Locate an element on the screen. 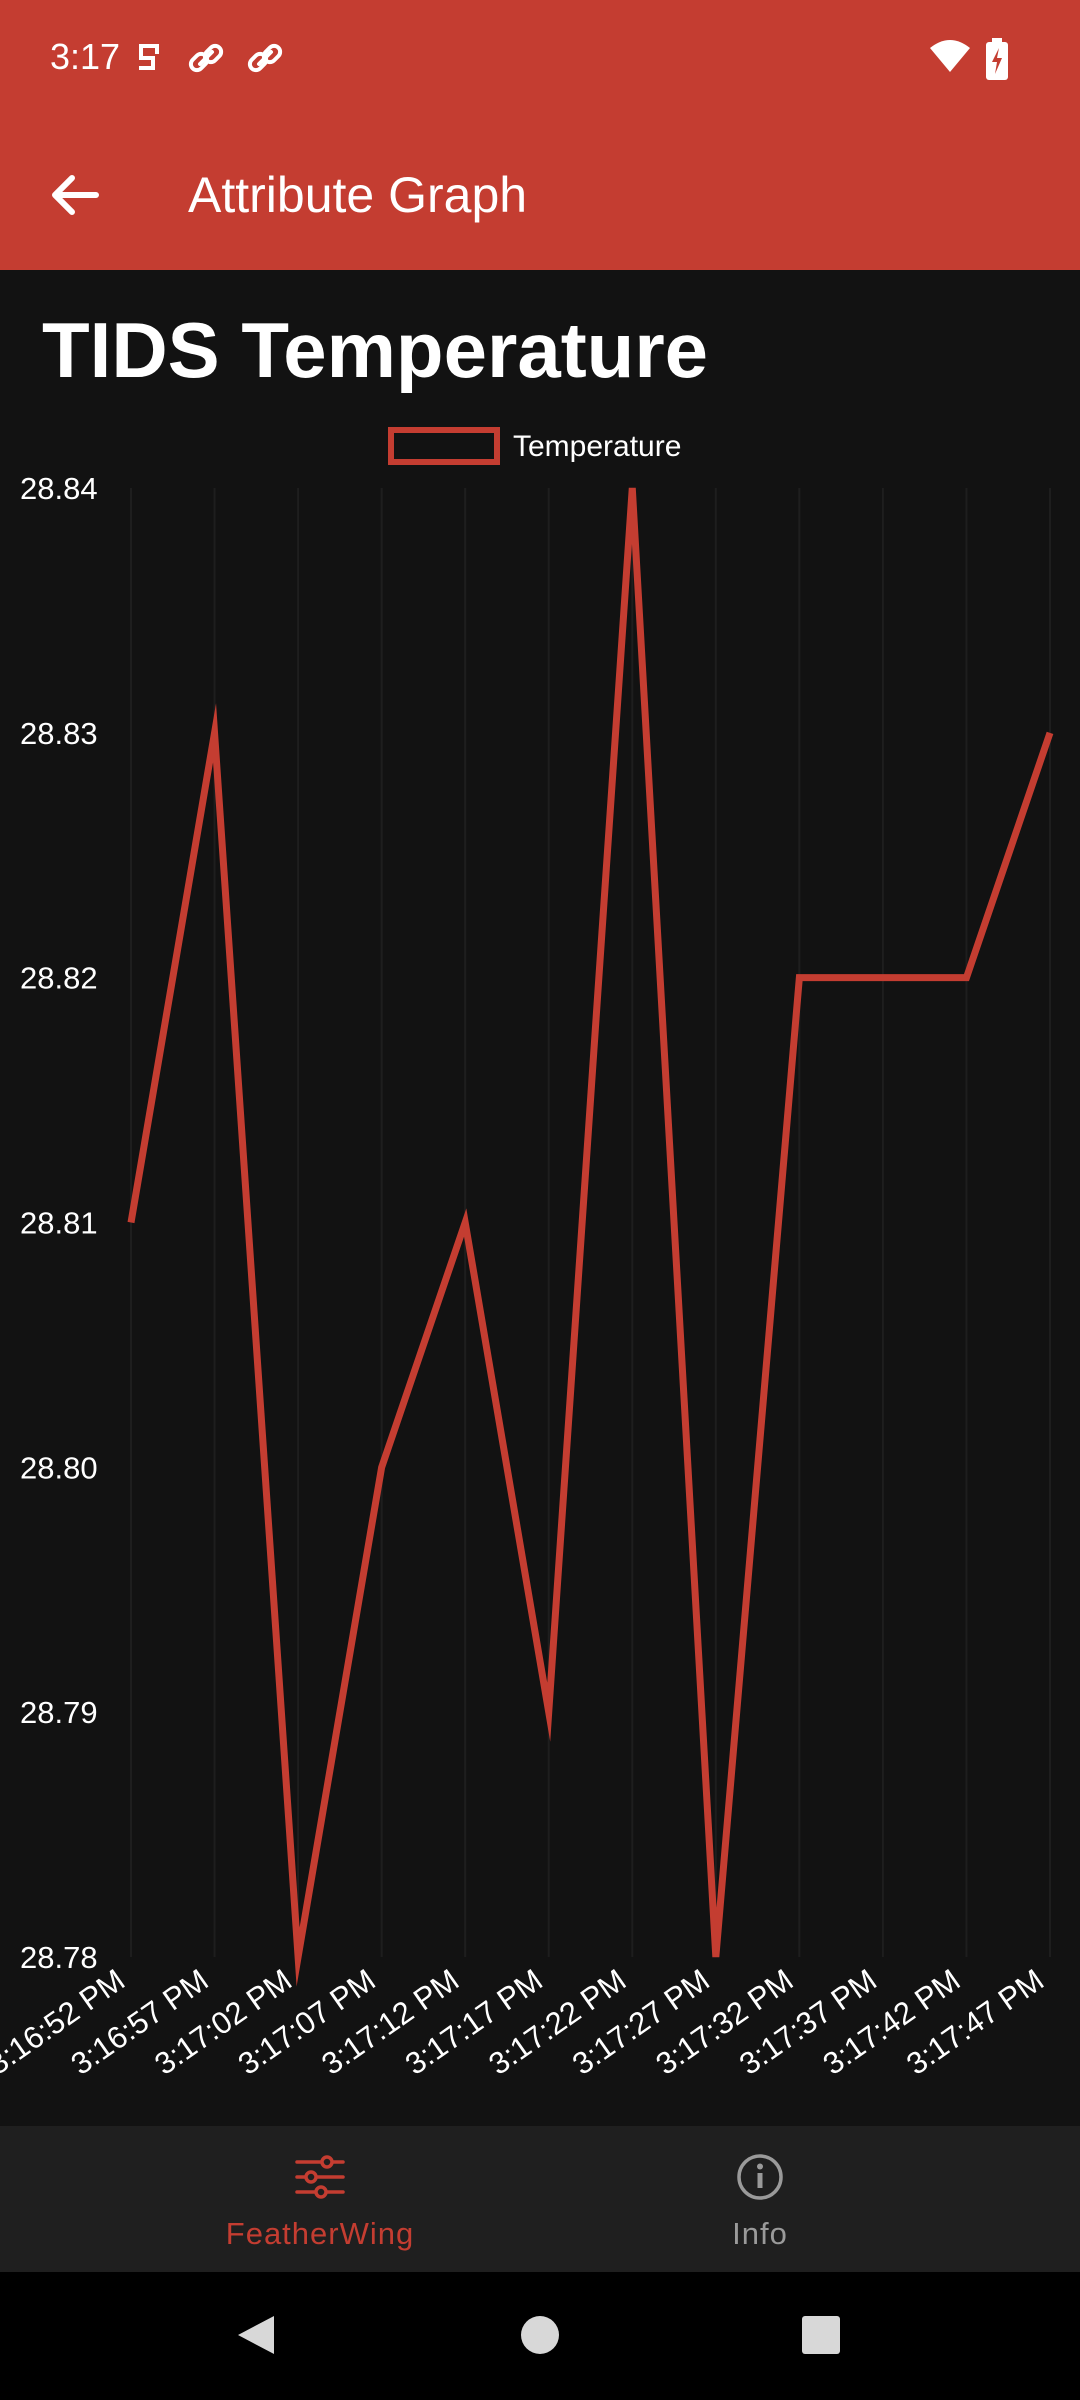 The image size is (1080, 2400). nav-item-featherwing: FeatherWing is located at coordinates (320, 2199).